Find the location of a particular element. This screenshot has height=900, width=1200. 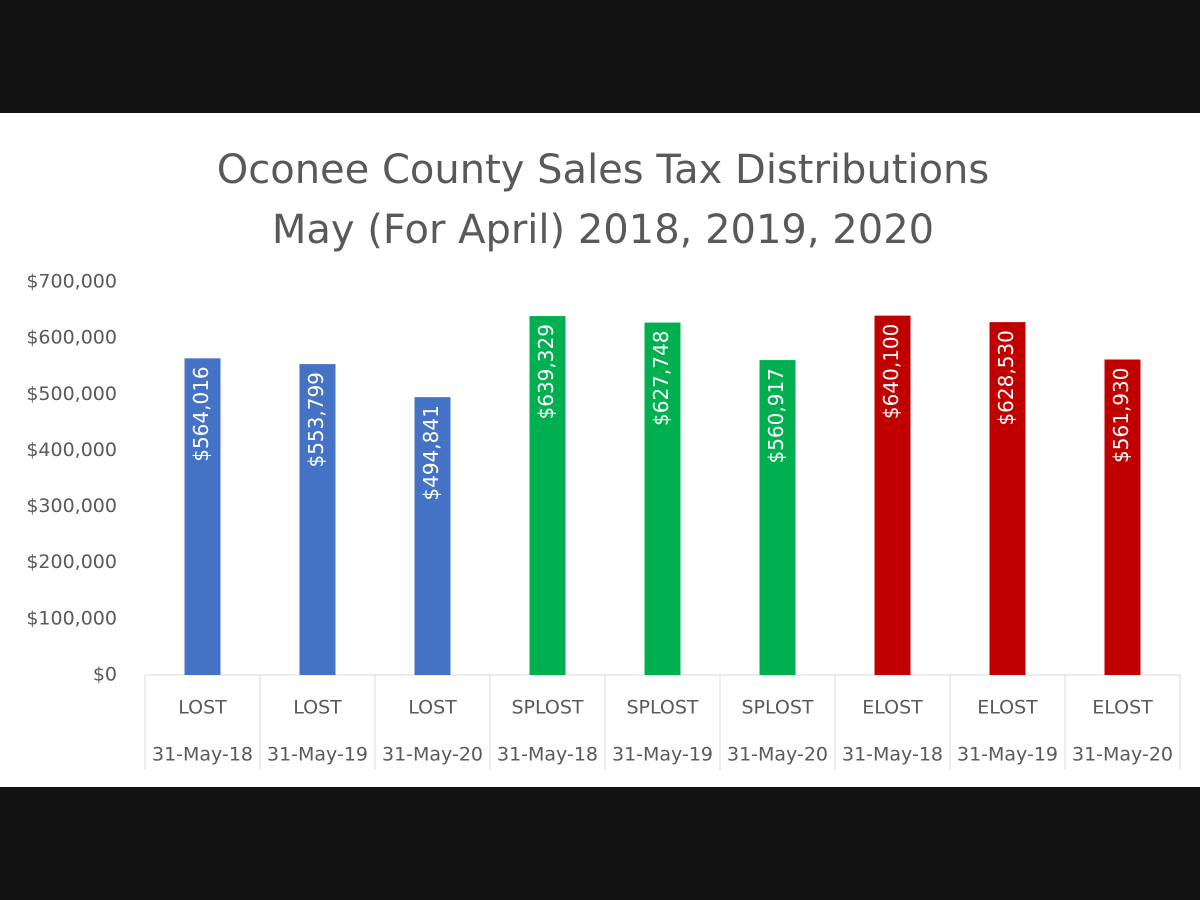

value-label: $561,930 is located at coordinates (1121, 415).